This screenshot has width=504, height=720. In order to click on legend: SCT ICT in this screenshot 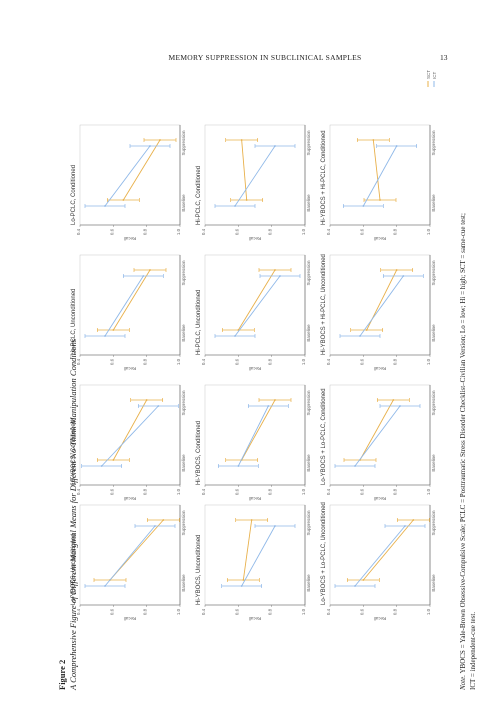, I will do `click(431, 78)`.